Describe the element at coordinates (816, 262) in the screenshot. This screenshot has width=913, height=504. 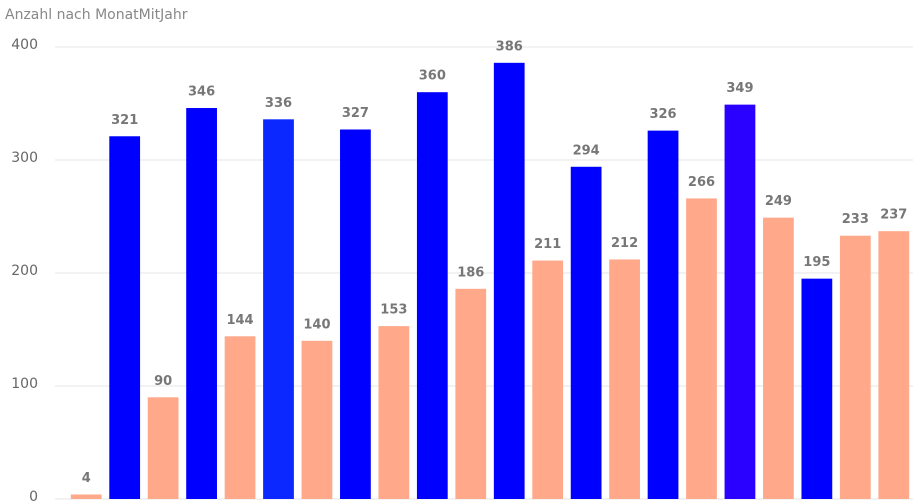
I see `data-label: 195` at that location.